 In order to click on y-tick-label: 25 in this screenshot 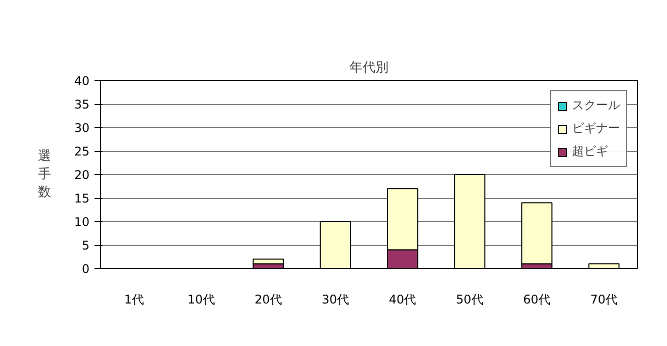, I will do `click(82, 151)`.